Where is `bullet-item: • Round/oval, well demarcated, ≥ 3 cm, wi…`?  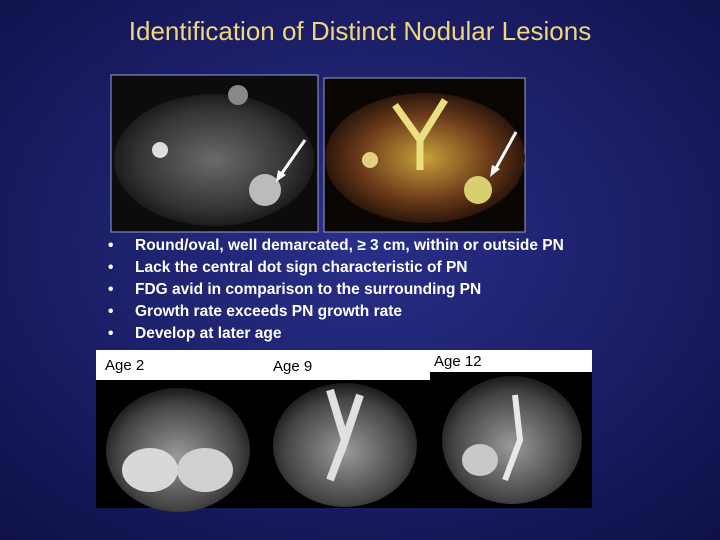 bullet-item: • Round/oval, well demarcated, ≥ 3 cm, wi… is located at coordinates (336, 245).